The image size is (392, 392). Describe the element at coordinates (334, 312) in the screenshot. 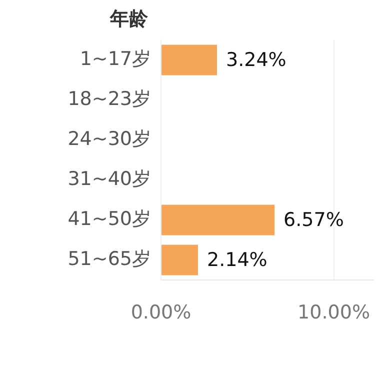

I see `x-tick-label: 10.00%` at that location.